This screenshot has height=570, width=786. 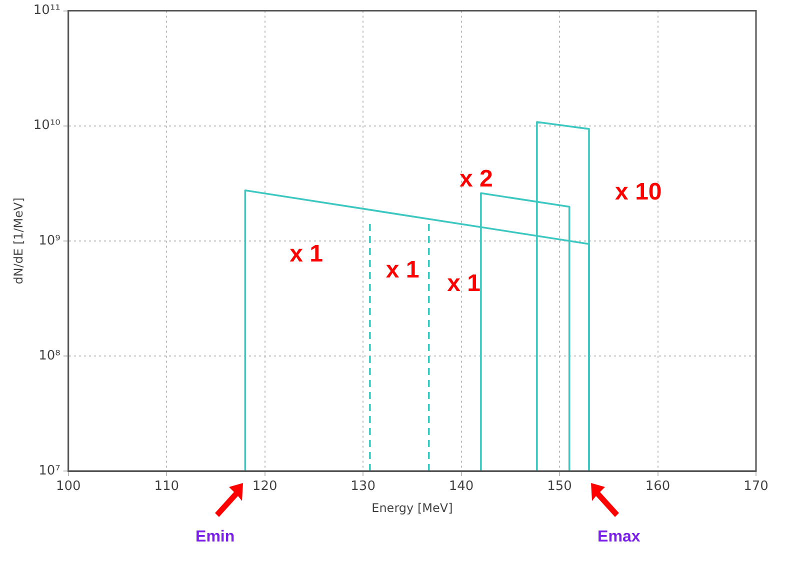 What do you see at coordinates (215, 537) in the screenshot?
I see `text: Emin` at bounding box center [215, 537].